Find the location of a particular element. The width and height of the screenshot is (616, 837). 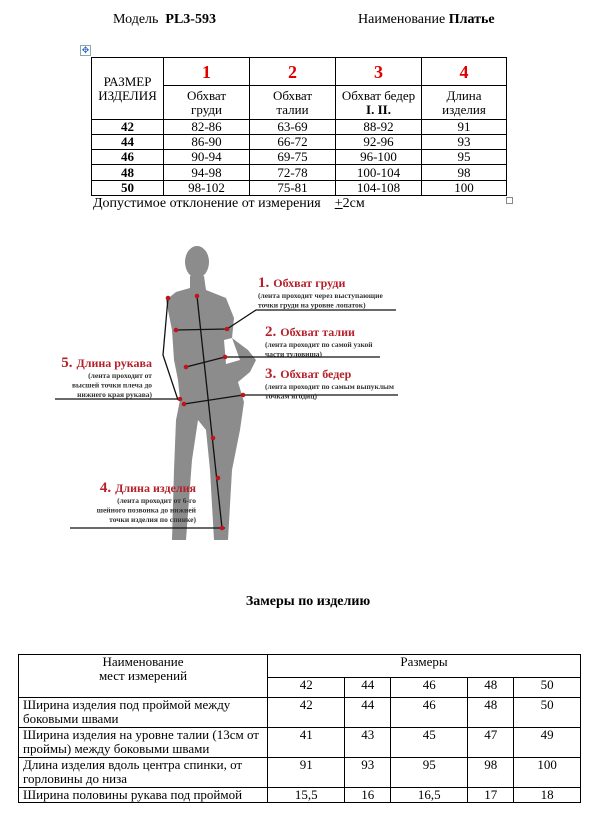

value-cell: 63-69 is located at coordinates (292, 127).